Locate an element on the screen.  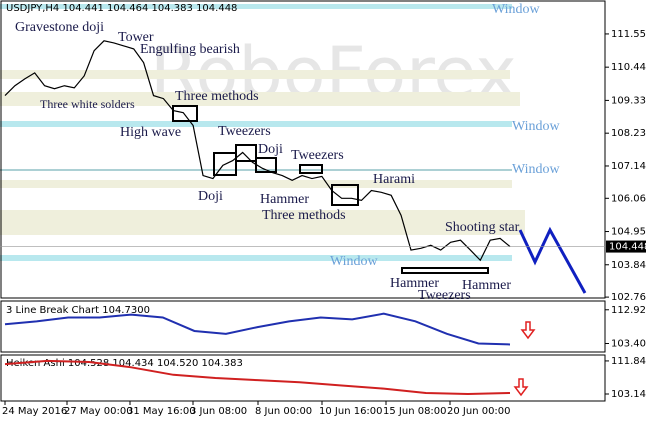
y-tick-label: 111.84 is located at coordinates (628, 361).